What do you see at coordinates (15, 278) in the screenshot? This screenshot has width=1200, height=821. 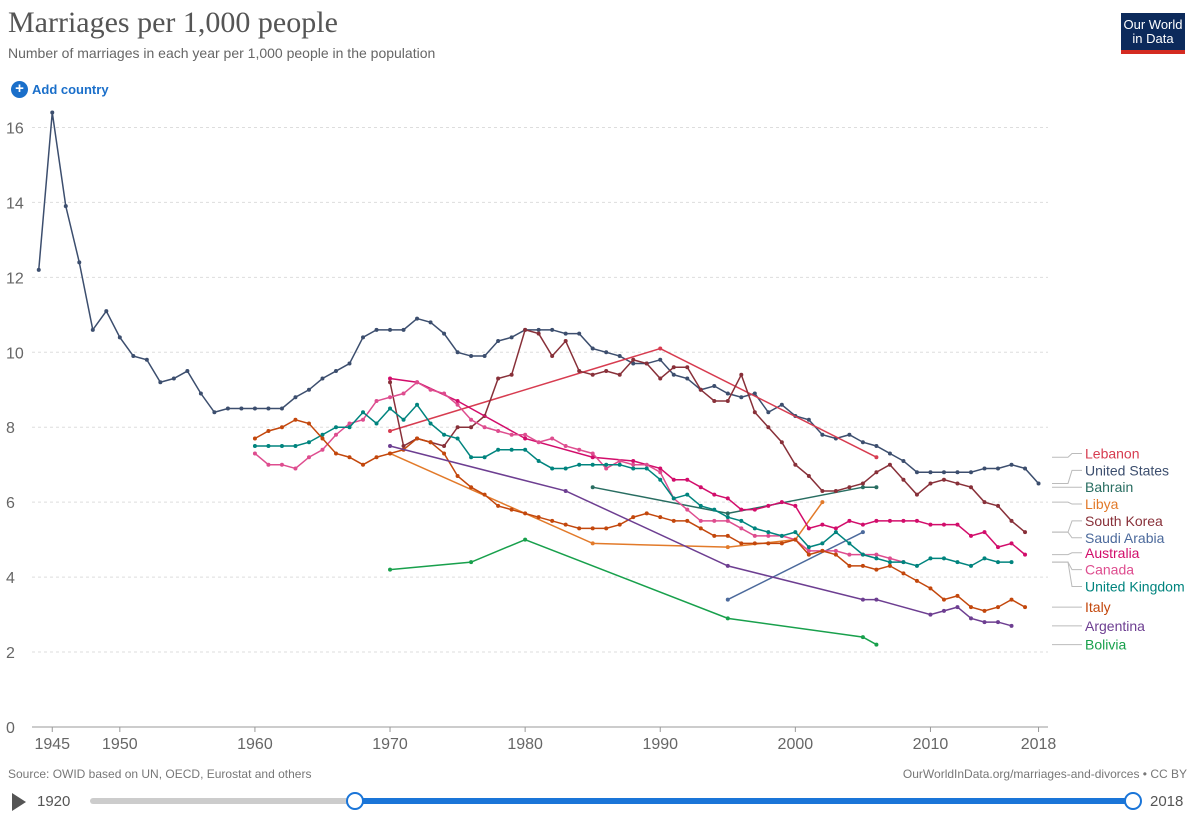 I see `y-tick-label-12: 12` at bounding box center [15, 278].